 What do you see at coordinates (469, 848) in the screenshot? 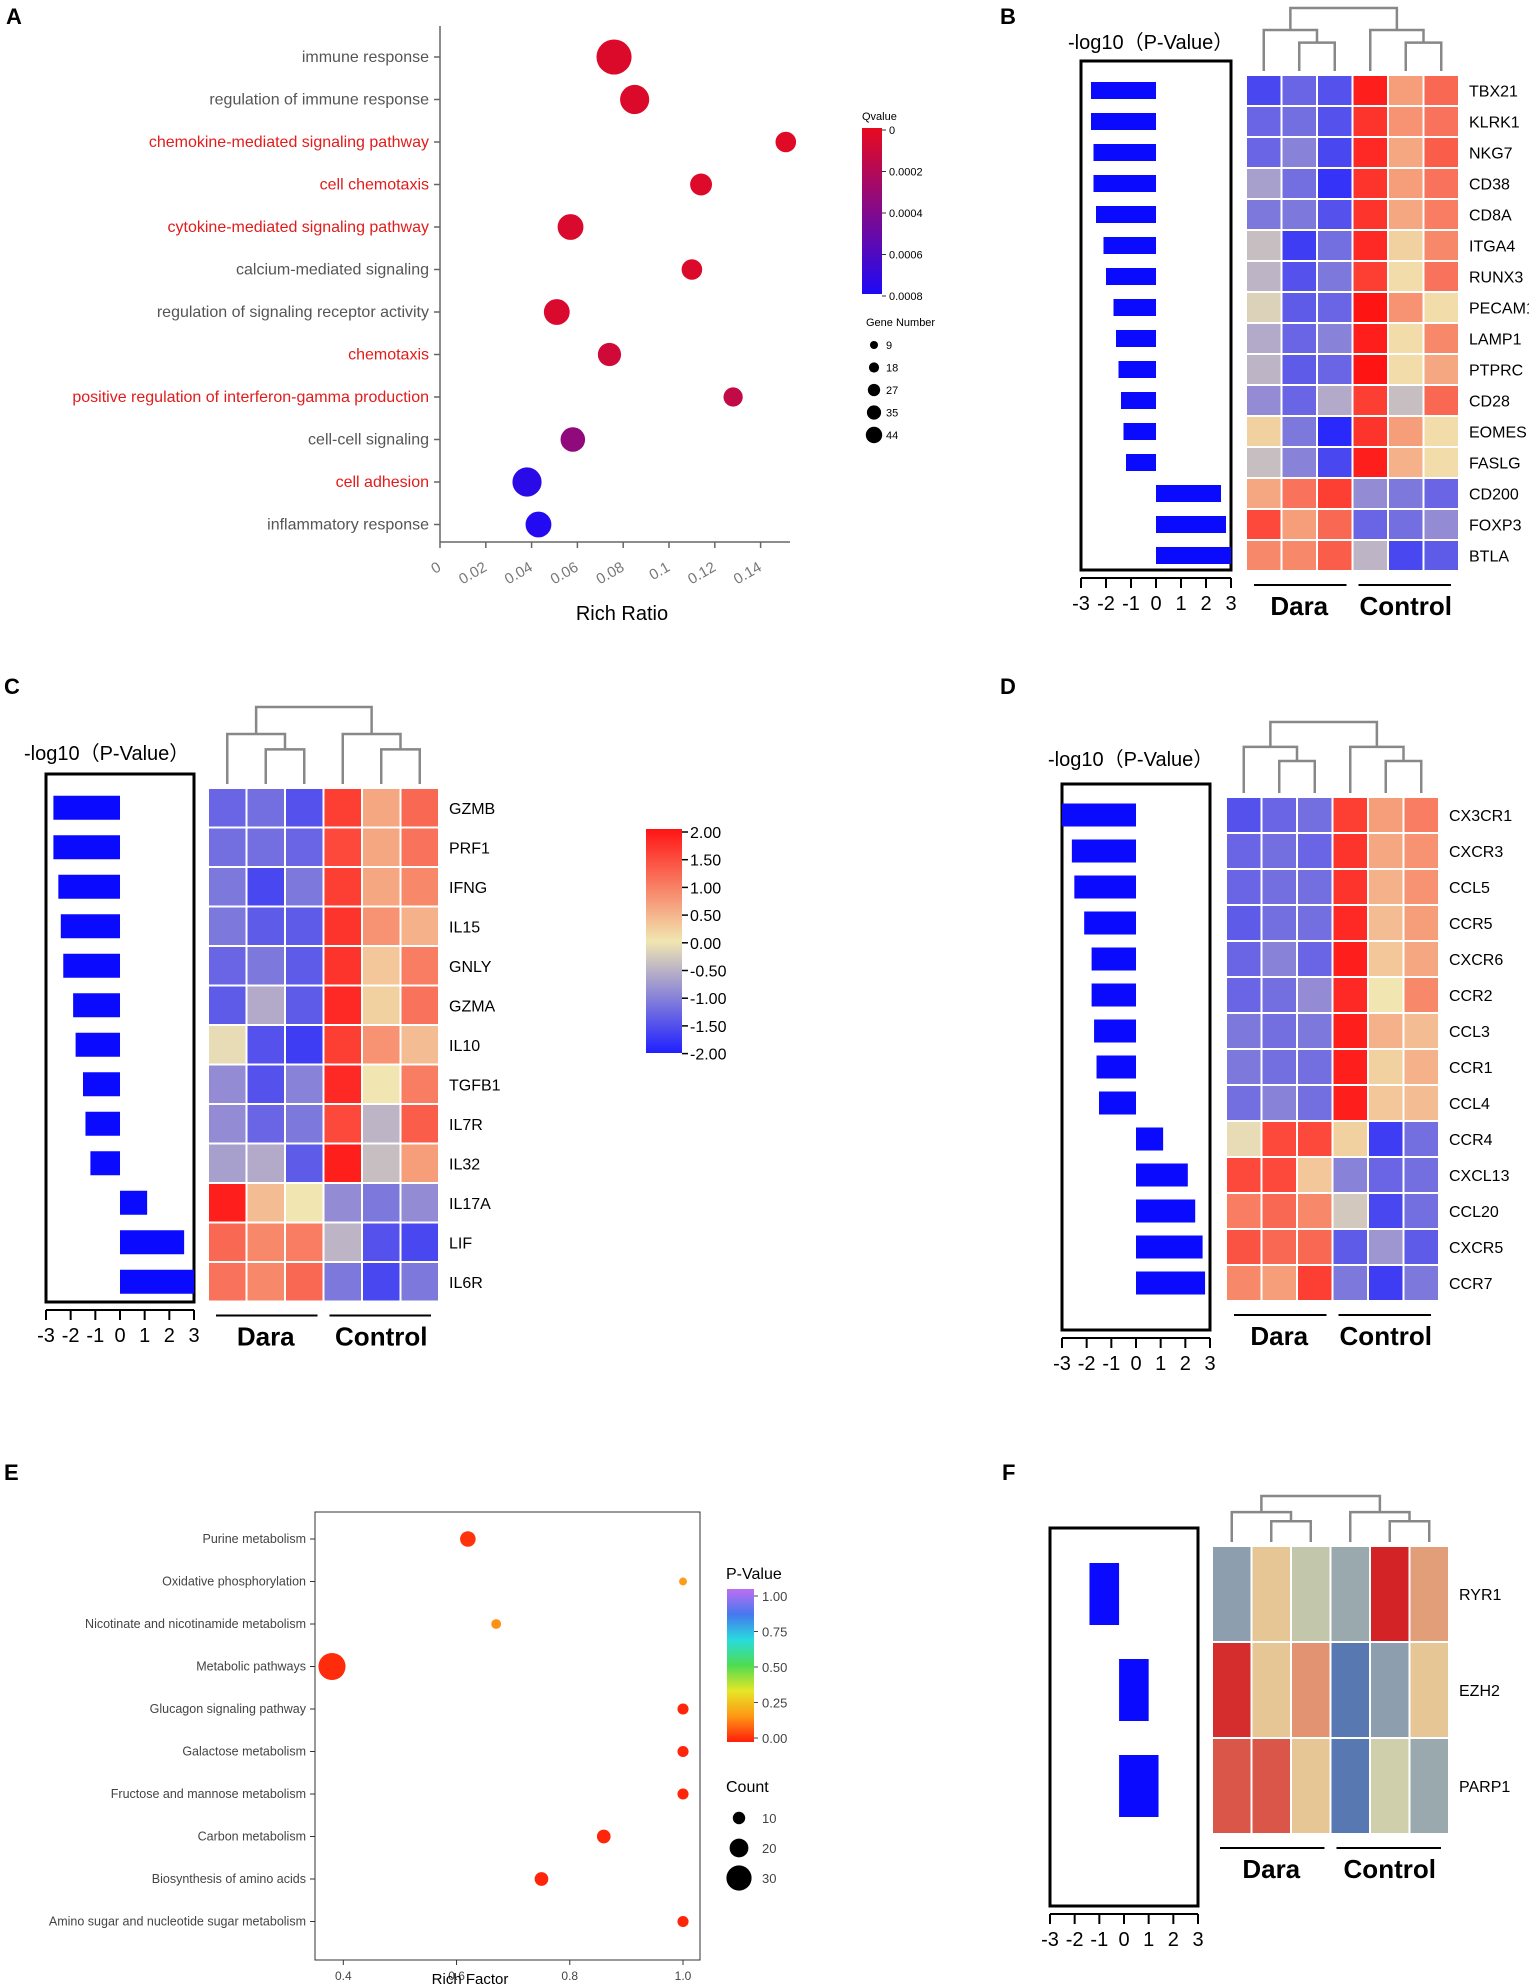
I see `panelC-gene-label: PRF1` at bounding box center [469, 848].